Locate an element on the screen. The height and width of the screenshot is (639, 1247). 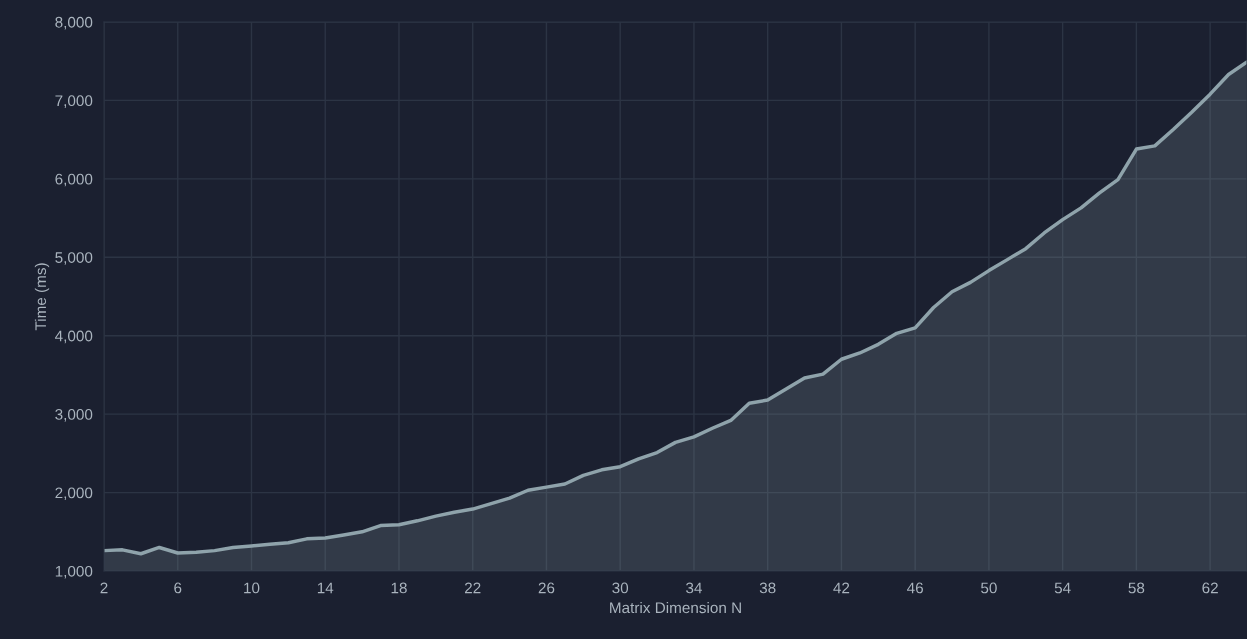
y-tick-label: 1,000 is located at coordinates (74, 572).